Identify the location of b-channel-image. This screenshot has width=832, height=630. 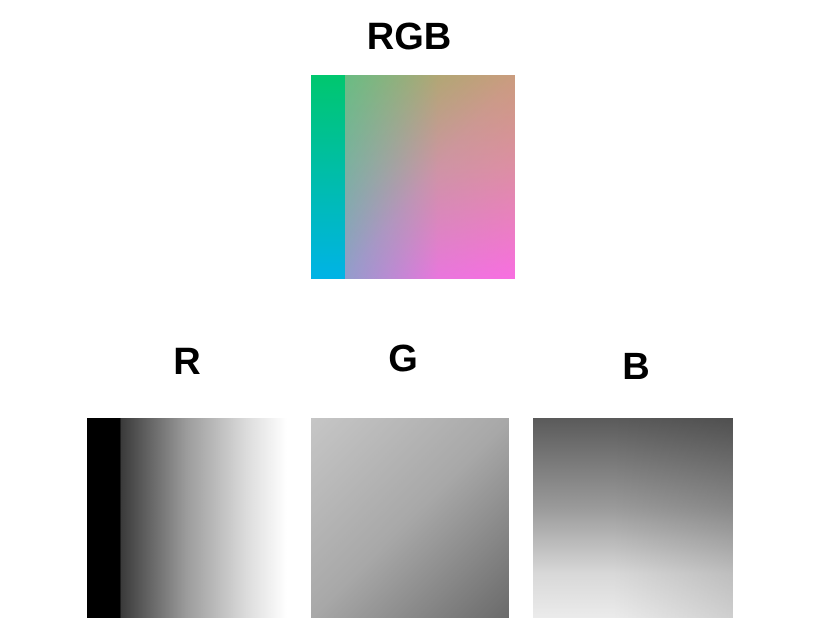
(633, 518).